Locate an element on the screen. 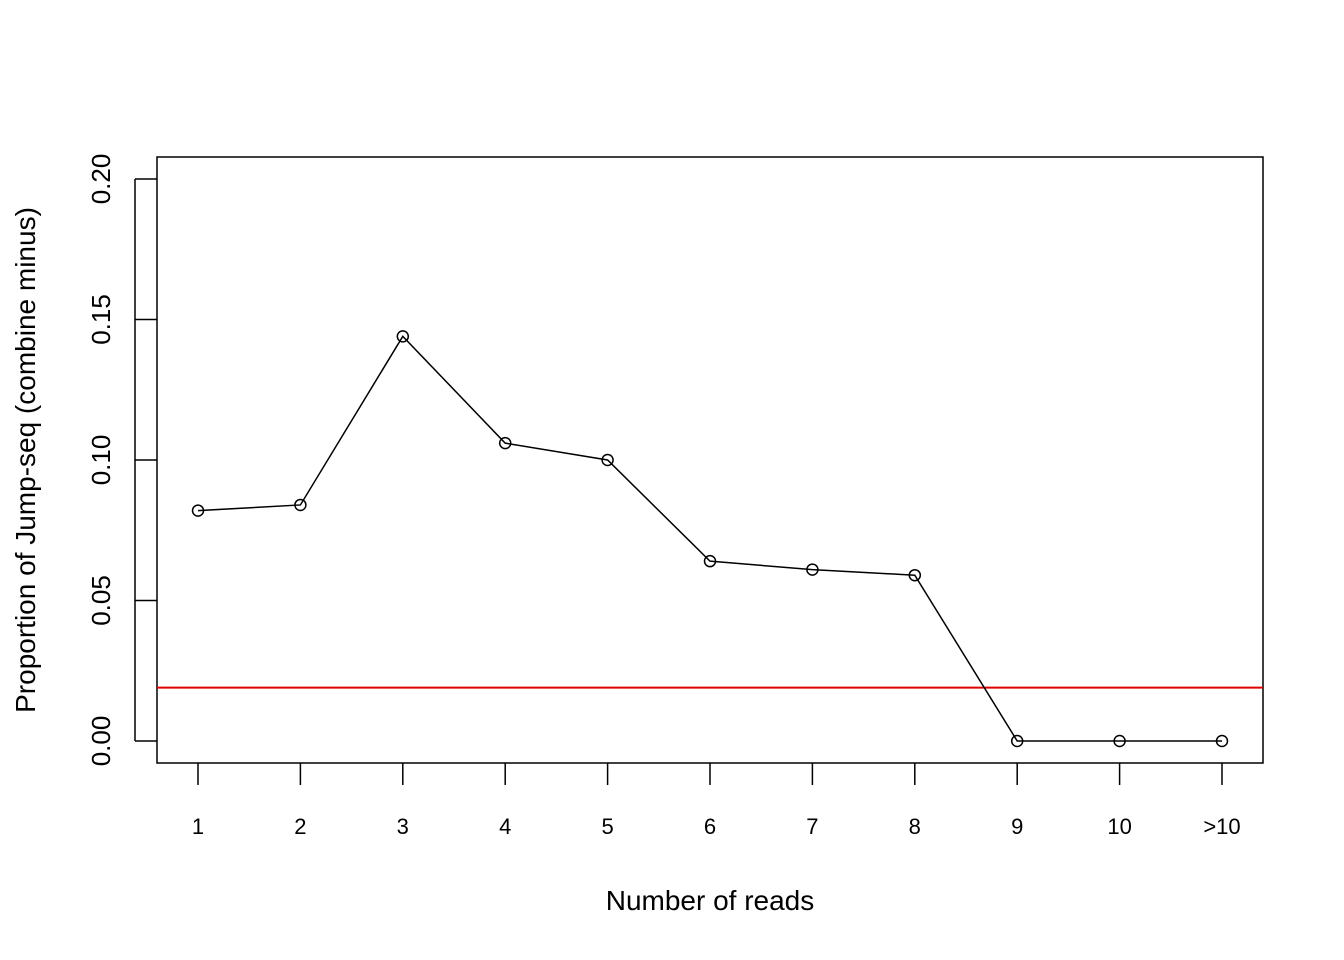 This screenshot has width=1344, height=960. x-axis-title: Number of reads is located at coordinates (710, 900).